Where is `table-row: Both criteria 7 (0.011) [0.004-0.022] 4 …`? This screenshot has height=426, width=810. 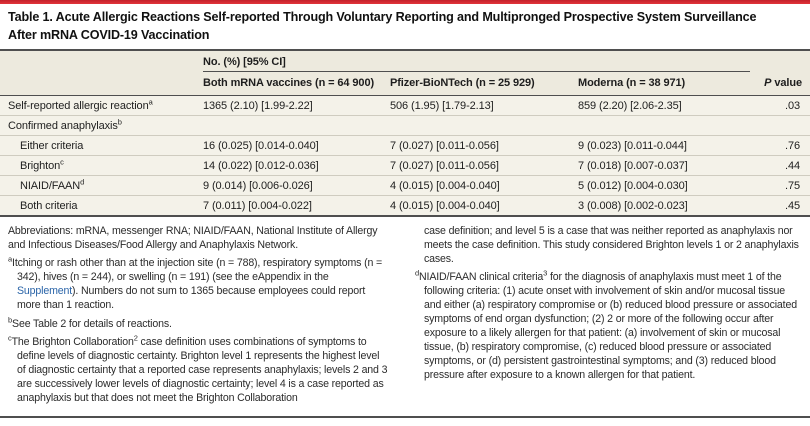 table-row: Both criteria 7 (0.011) [0.004-0.022] 4 … is located at coordinates (405, 205).